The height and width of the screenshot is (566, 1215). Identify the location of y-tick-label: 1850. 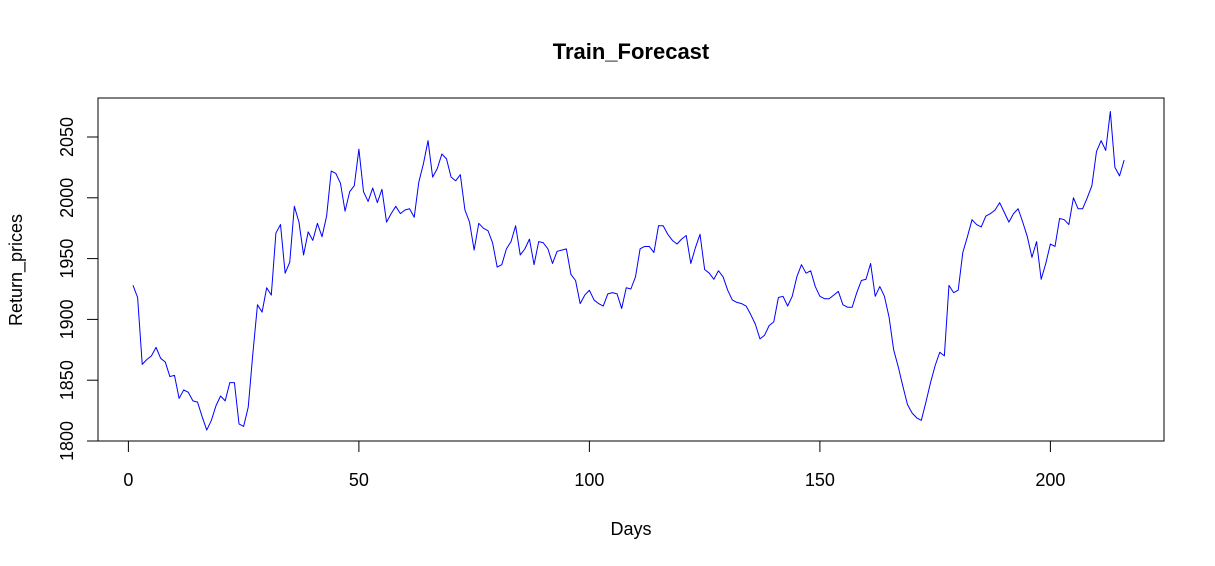
(67, 380).